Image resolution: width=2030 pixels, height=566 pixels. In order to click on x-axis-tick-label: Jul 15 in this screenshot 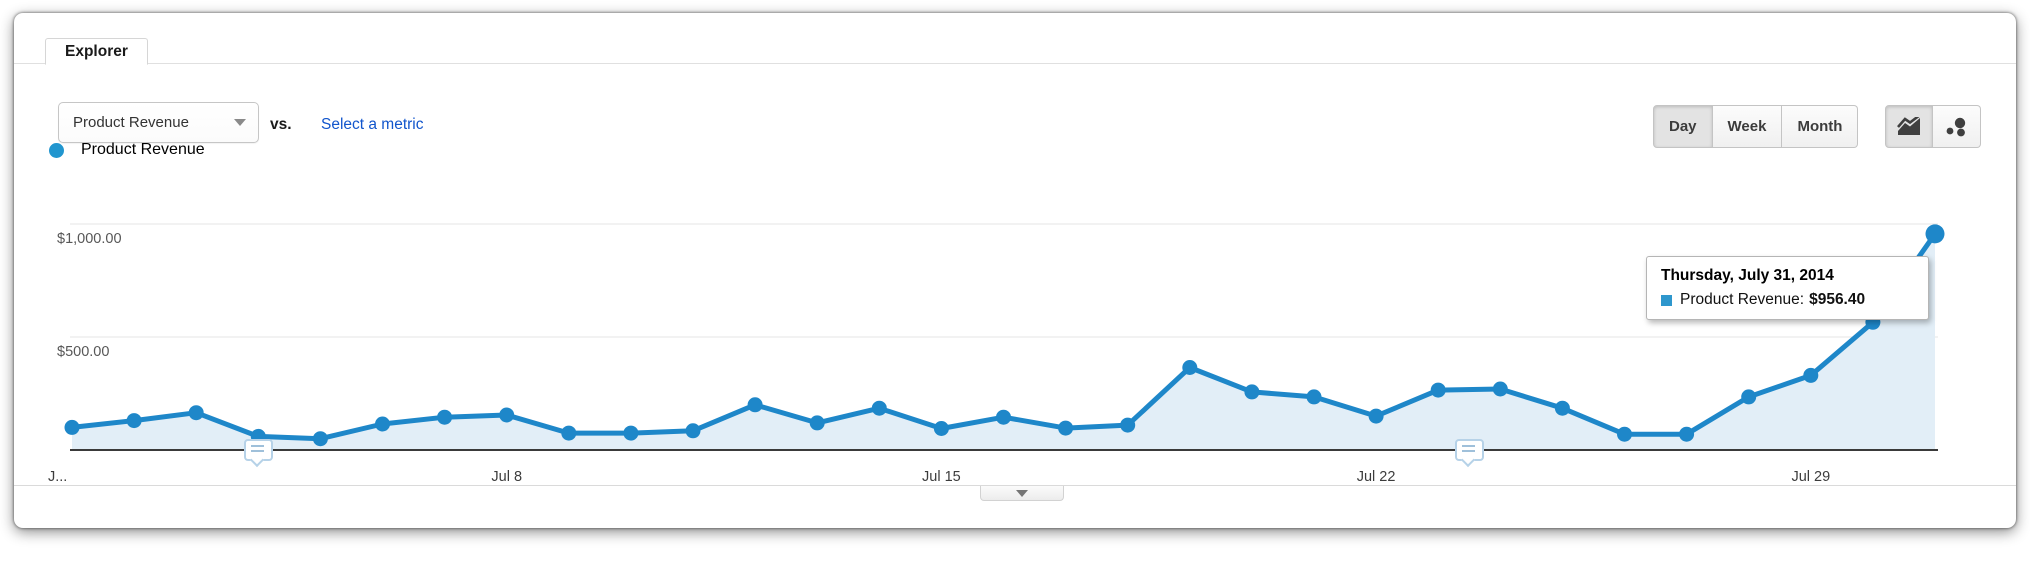, I will do `click(941, 477)`.